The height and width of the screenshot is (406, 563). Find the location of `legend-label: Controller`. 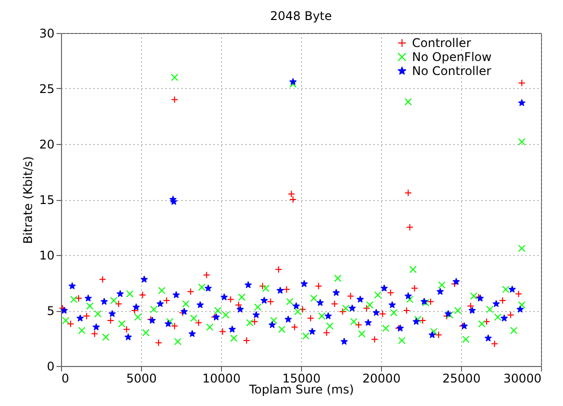

legend-label: Controller is located at coordinates (442, 43).